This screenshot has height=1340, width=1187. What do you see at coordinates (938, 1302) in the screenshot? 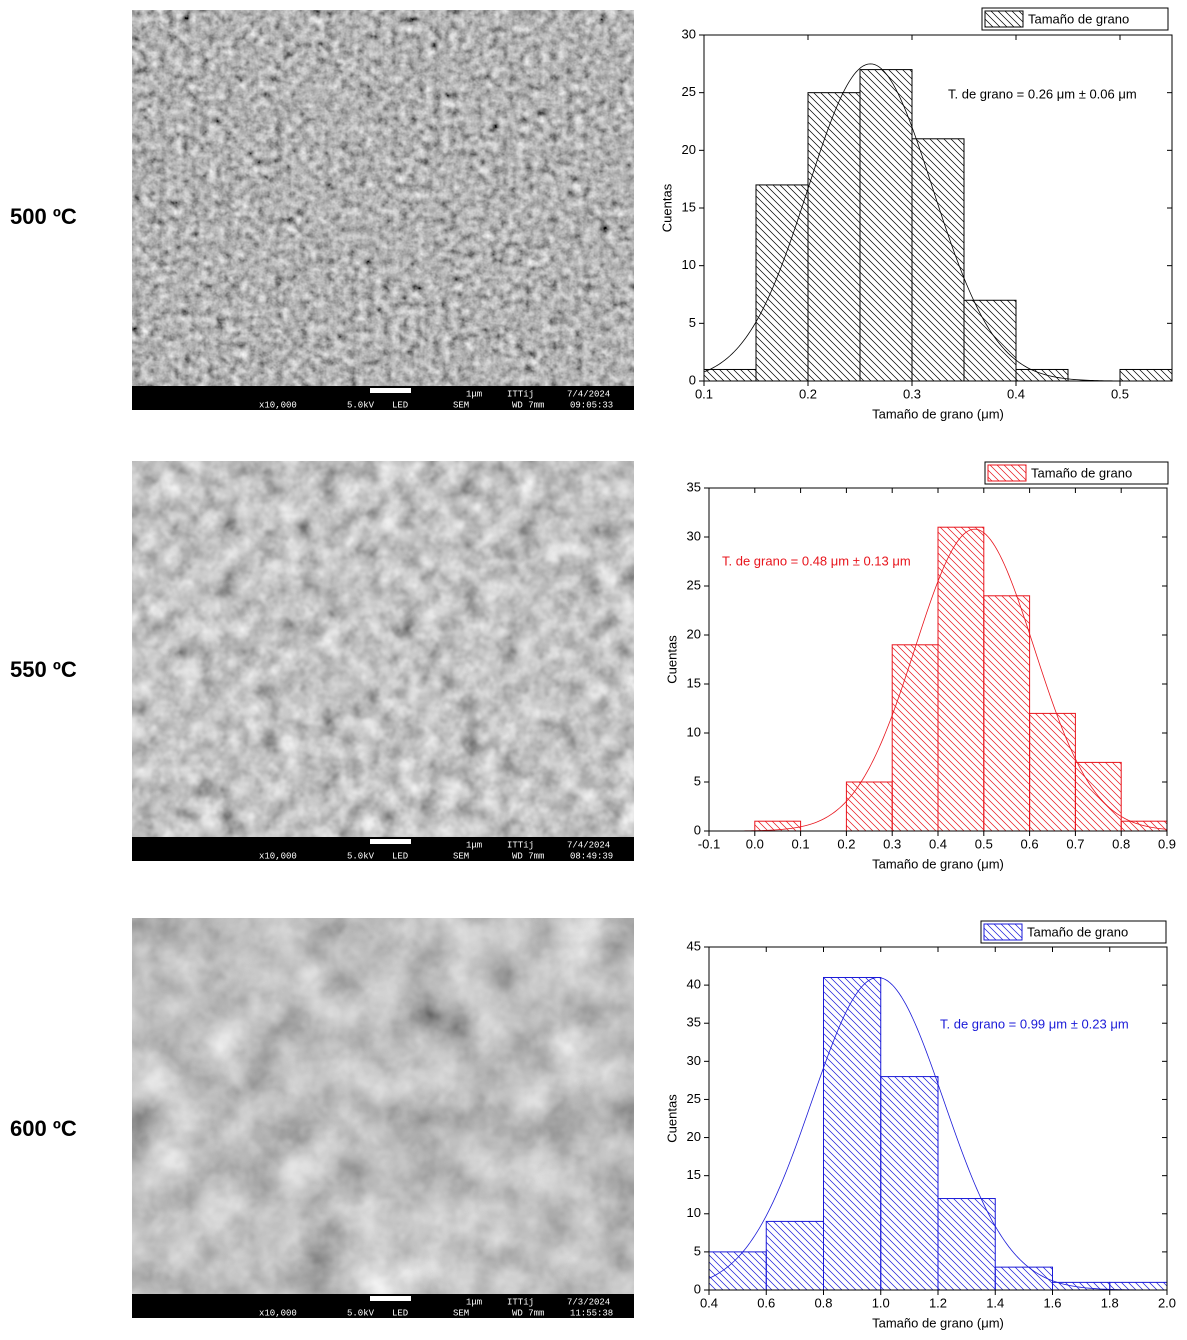
I see `x-tick-label: 1.2` at bounding box center [938, 1302].